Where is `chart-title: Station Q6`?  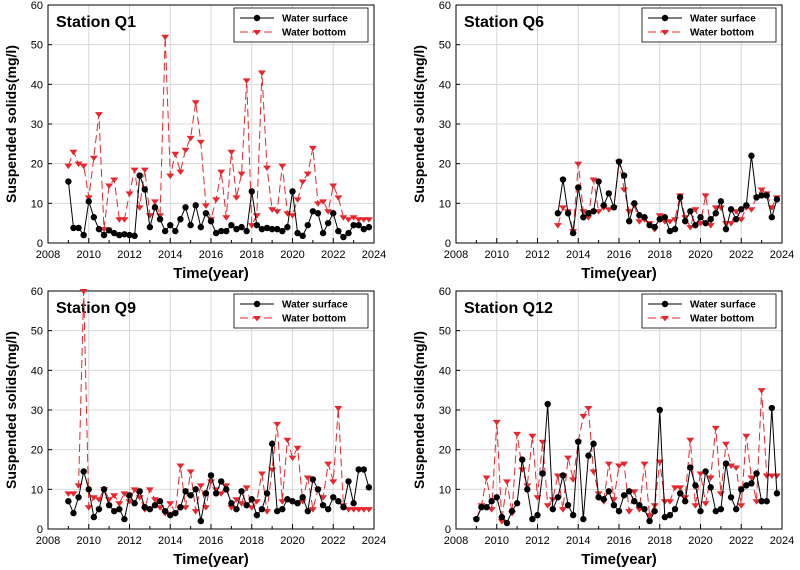
chart-title: Station Q6 is located at coordinates (504, 22).